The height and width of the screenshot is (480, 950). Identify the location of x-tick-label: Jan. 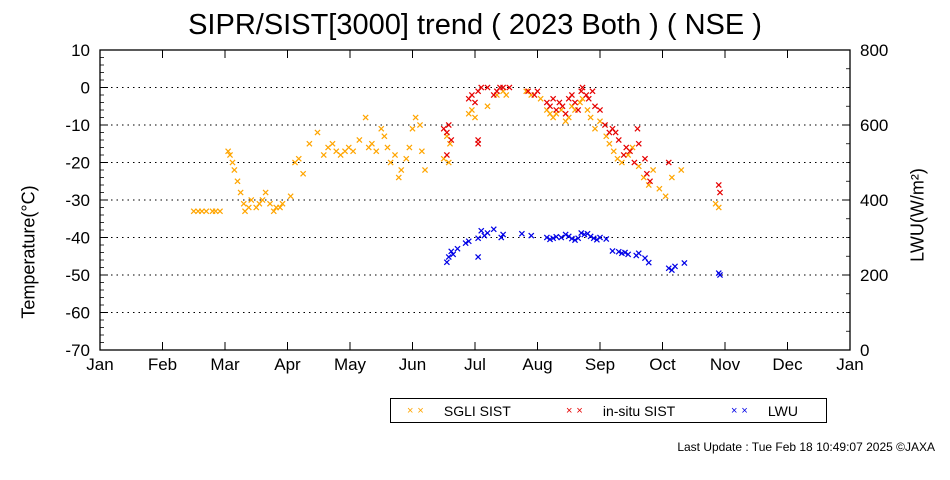
(99, 364).